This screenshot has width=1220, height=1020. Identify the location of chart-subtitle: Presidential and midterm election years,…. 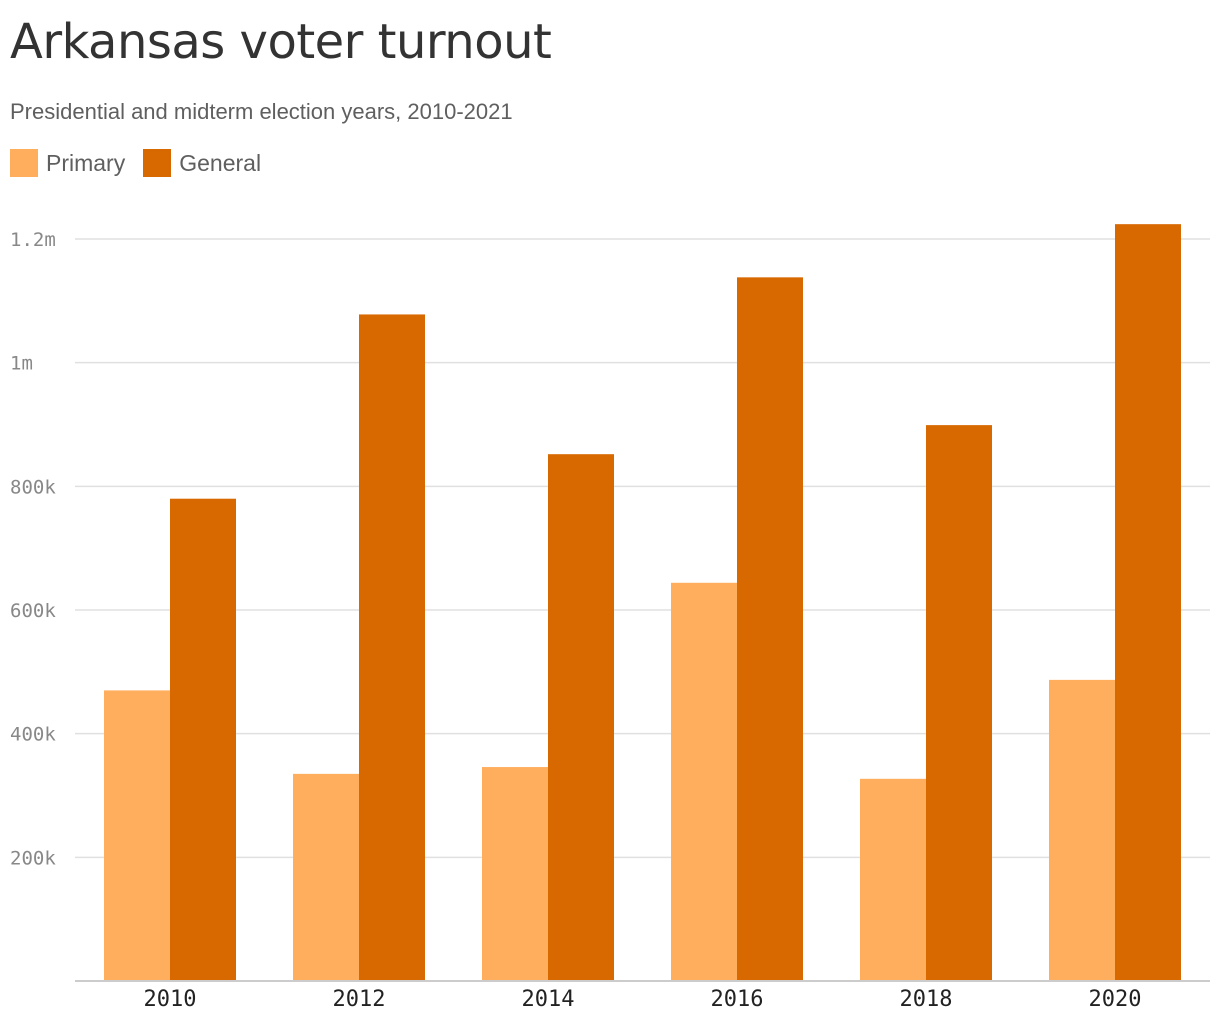
(261, 111).